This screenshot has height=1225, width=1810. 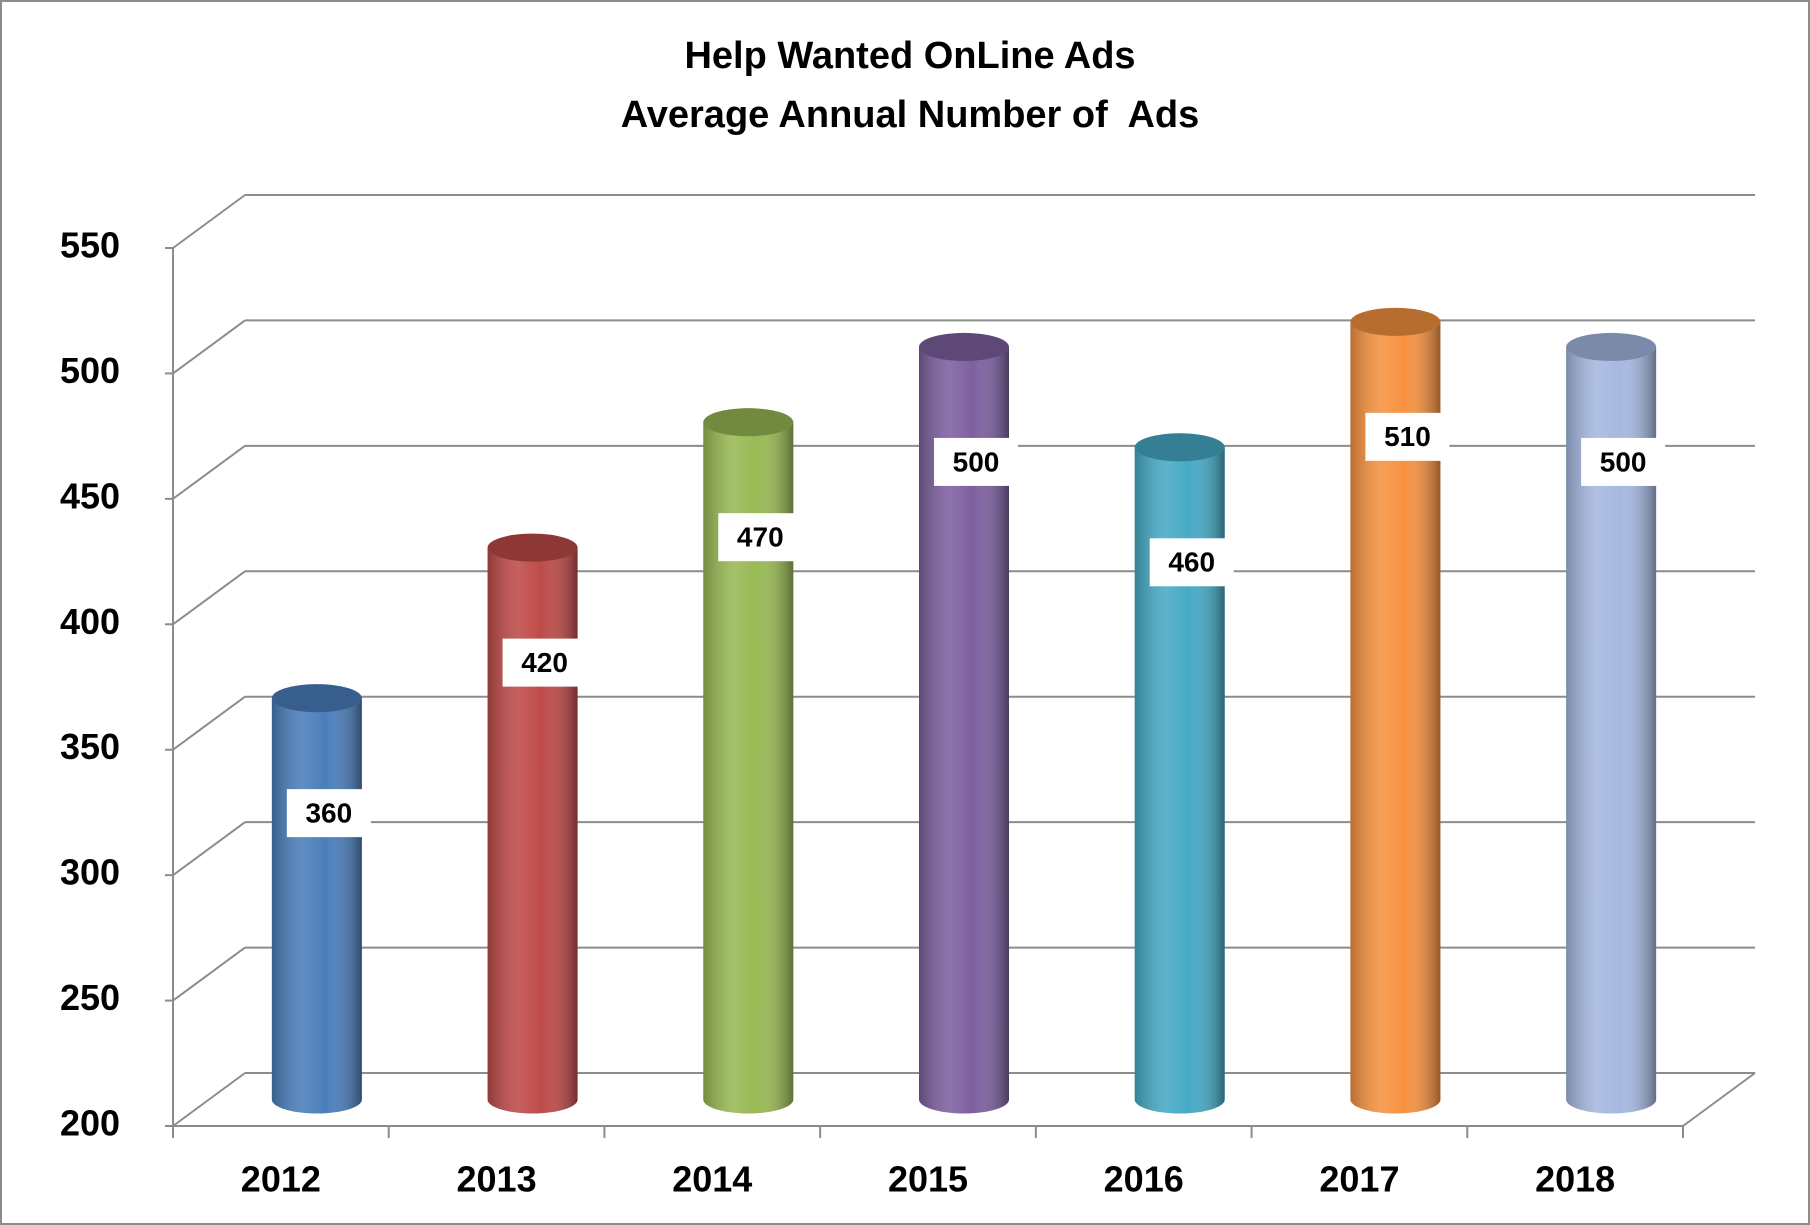 What do you see at coordinates (497, 1179) in the screenshot?
I see `x-tick-label: 2013` at bounding box center [497, 1179].